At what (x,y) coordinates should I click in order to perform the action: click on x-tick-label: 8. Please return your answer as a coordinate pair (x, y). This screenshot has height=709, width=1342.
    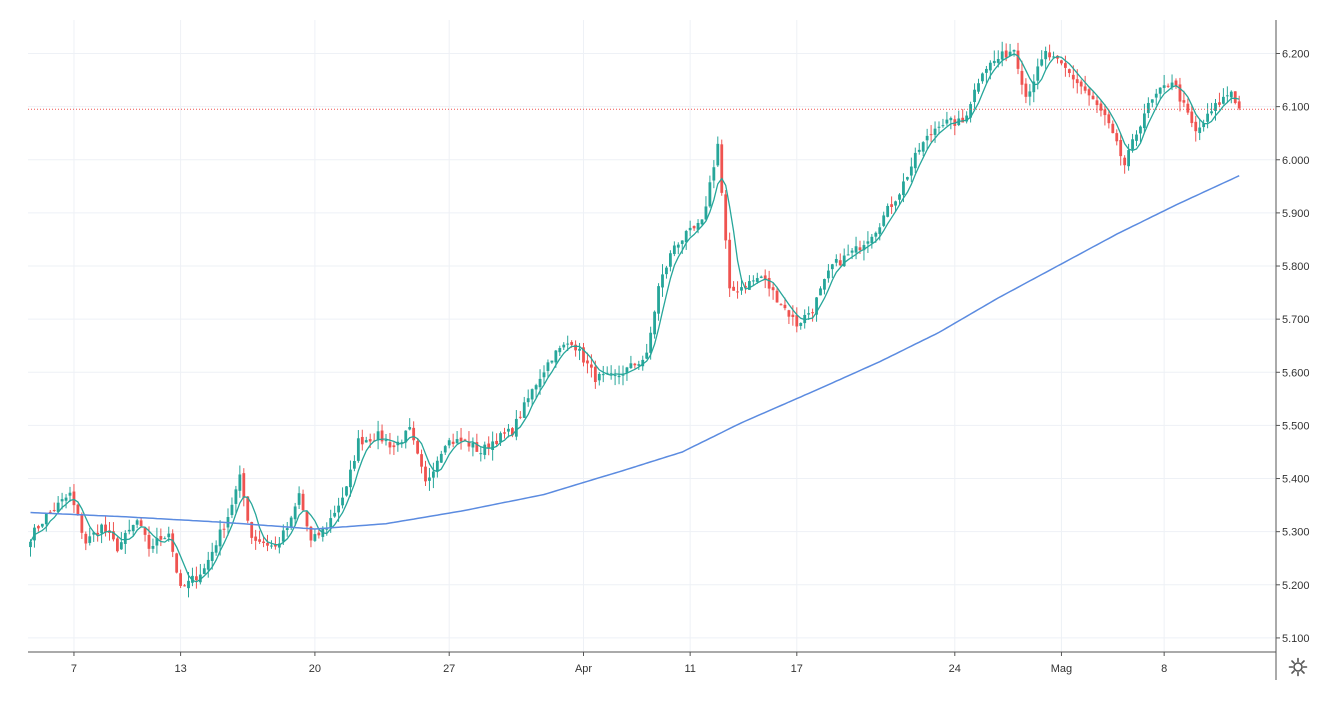
    Looking at the image, I should click on (1164, 669).